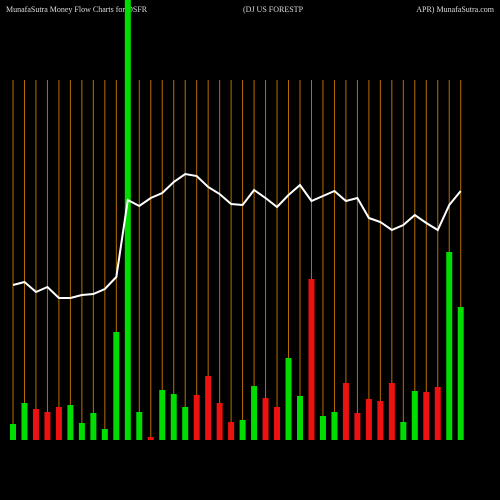 The height and width of the screenshot is (500, 500). What do you see at coordinates (455, 9) in the screenshot?
I see `title-right: APR) MunafaSutra.com` at bounding box center [455, 9].